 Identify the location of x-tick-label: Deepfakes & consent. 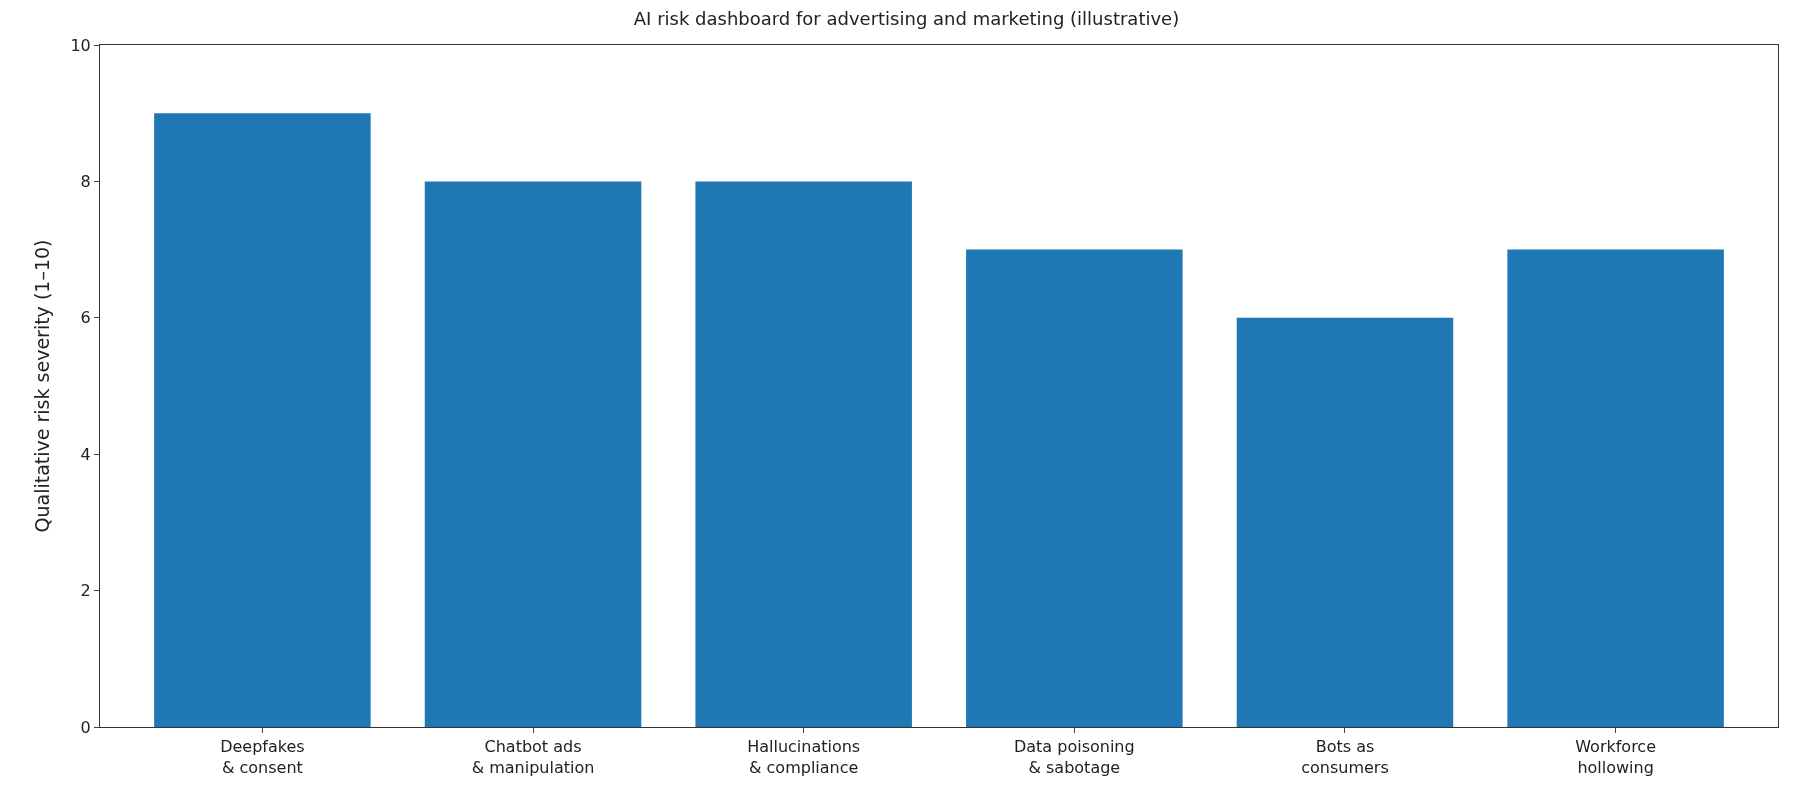
(262, 757).